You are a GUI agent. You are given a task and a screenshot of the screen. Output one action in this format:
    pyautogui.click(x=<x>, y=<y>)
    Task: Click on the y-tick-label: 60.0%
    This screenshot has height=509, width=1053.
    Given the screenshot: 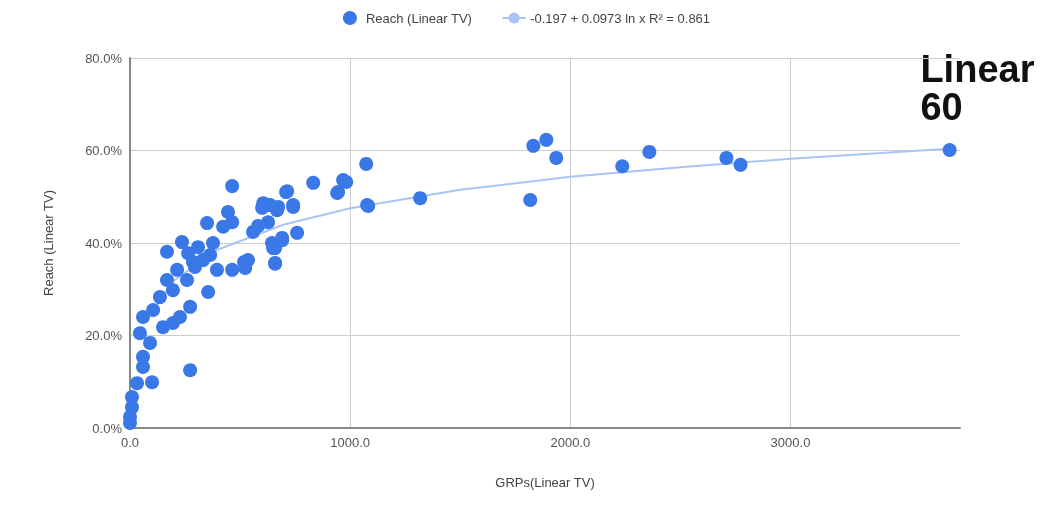 What is the action you would take?
    pyautogui.click(x=104, y=150)
    